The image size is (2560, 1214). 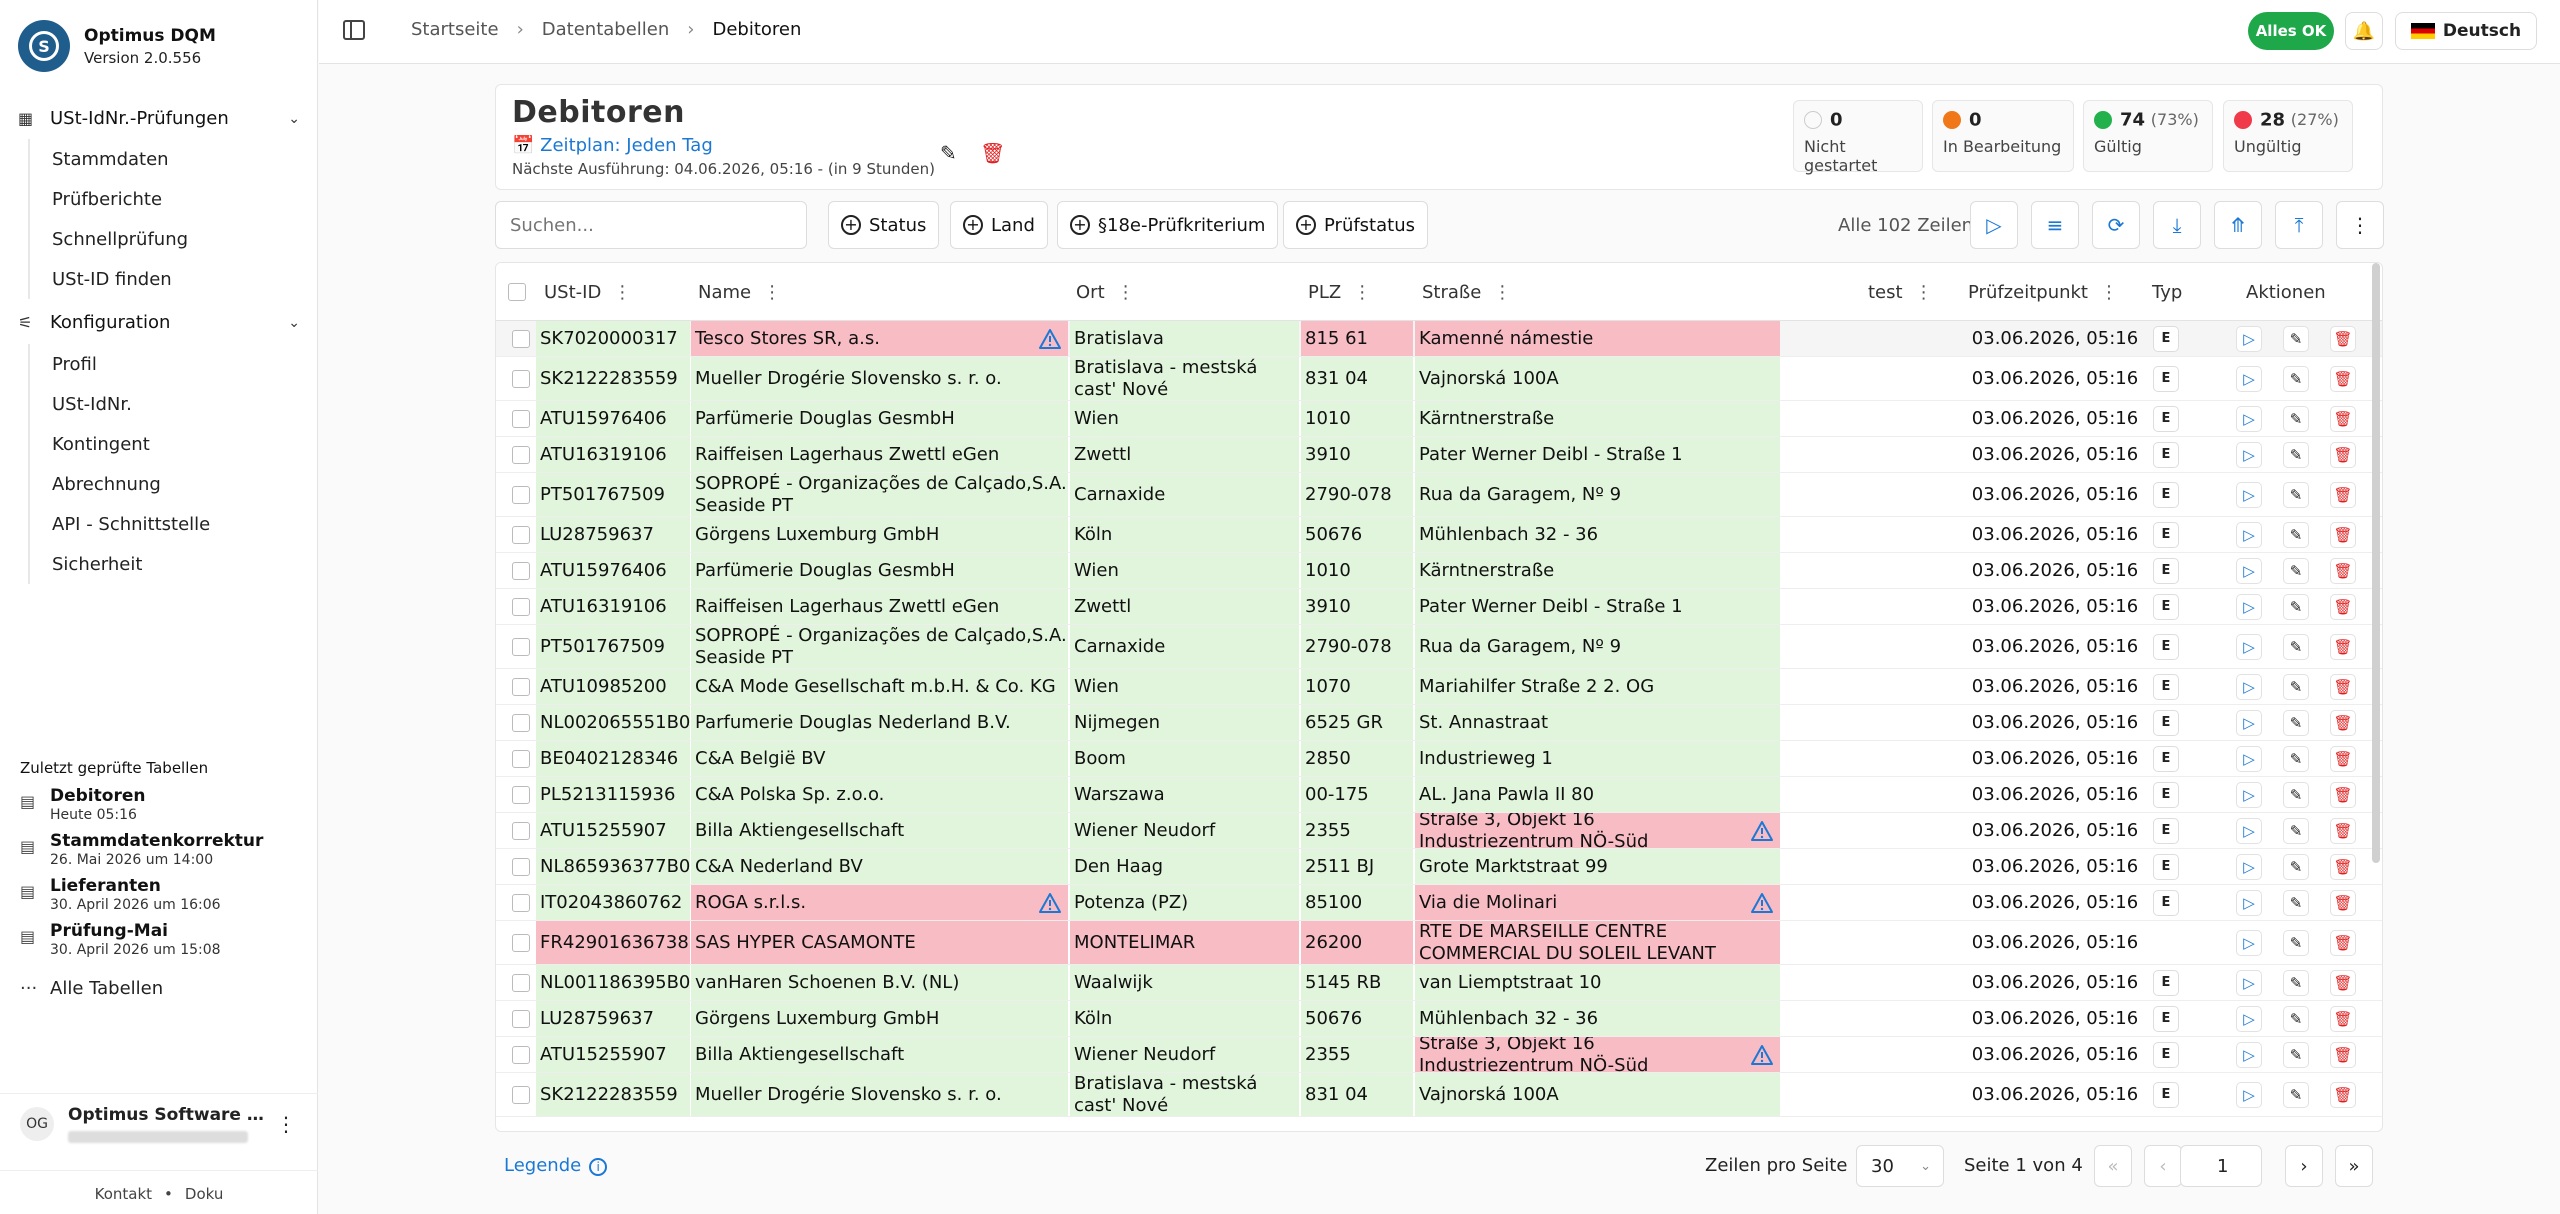 I want to click on more-vertical-icon: ⋮, so click(x=286, y=1123).